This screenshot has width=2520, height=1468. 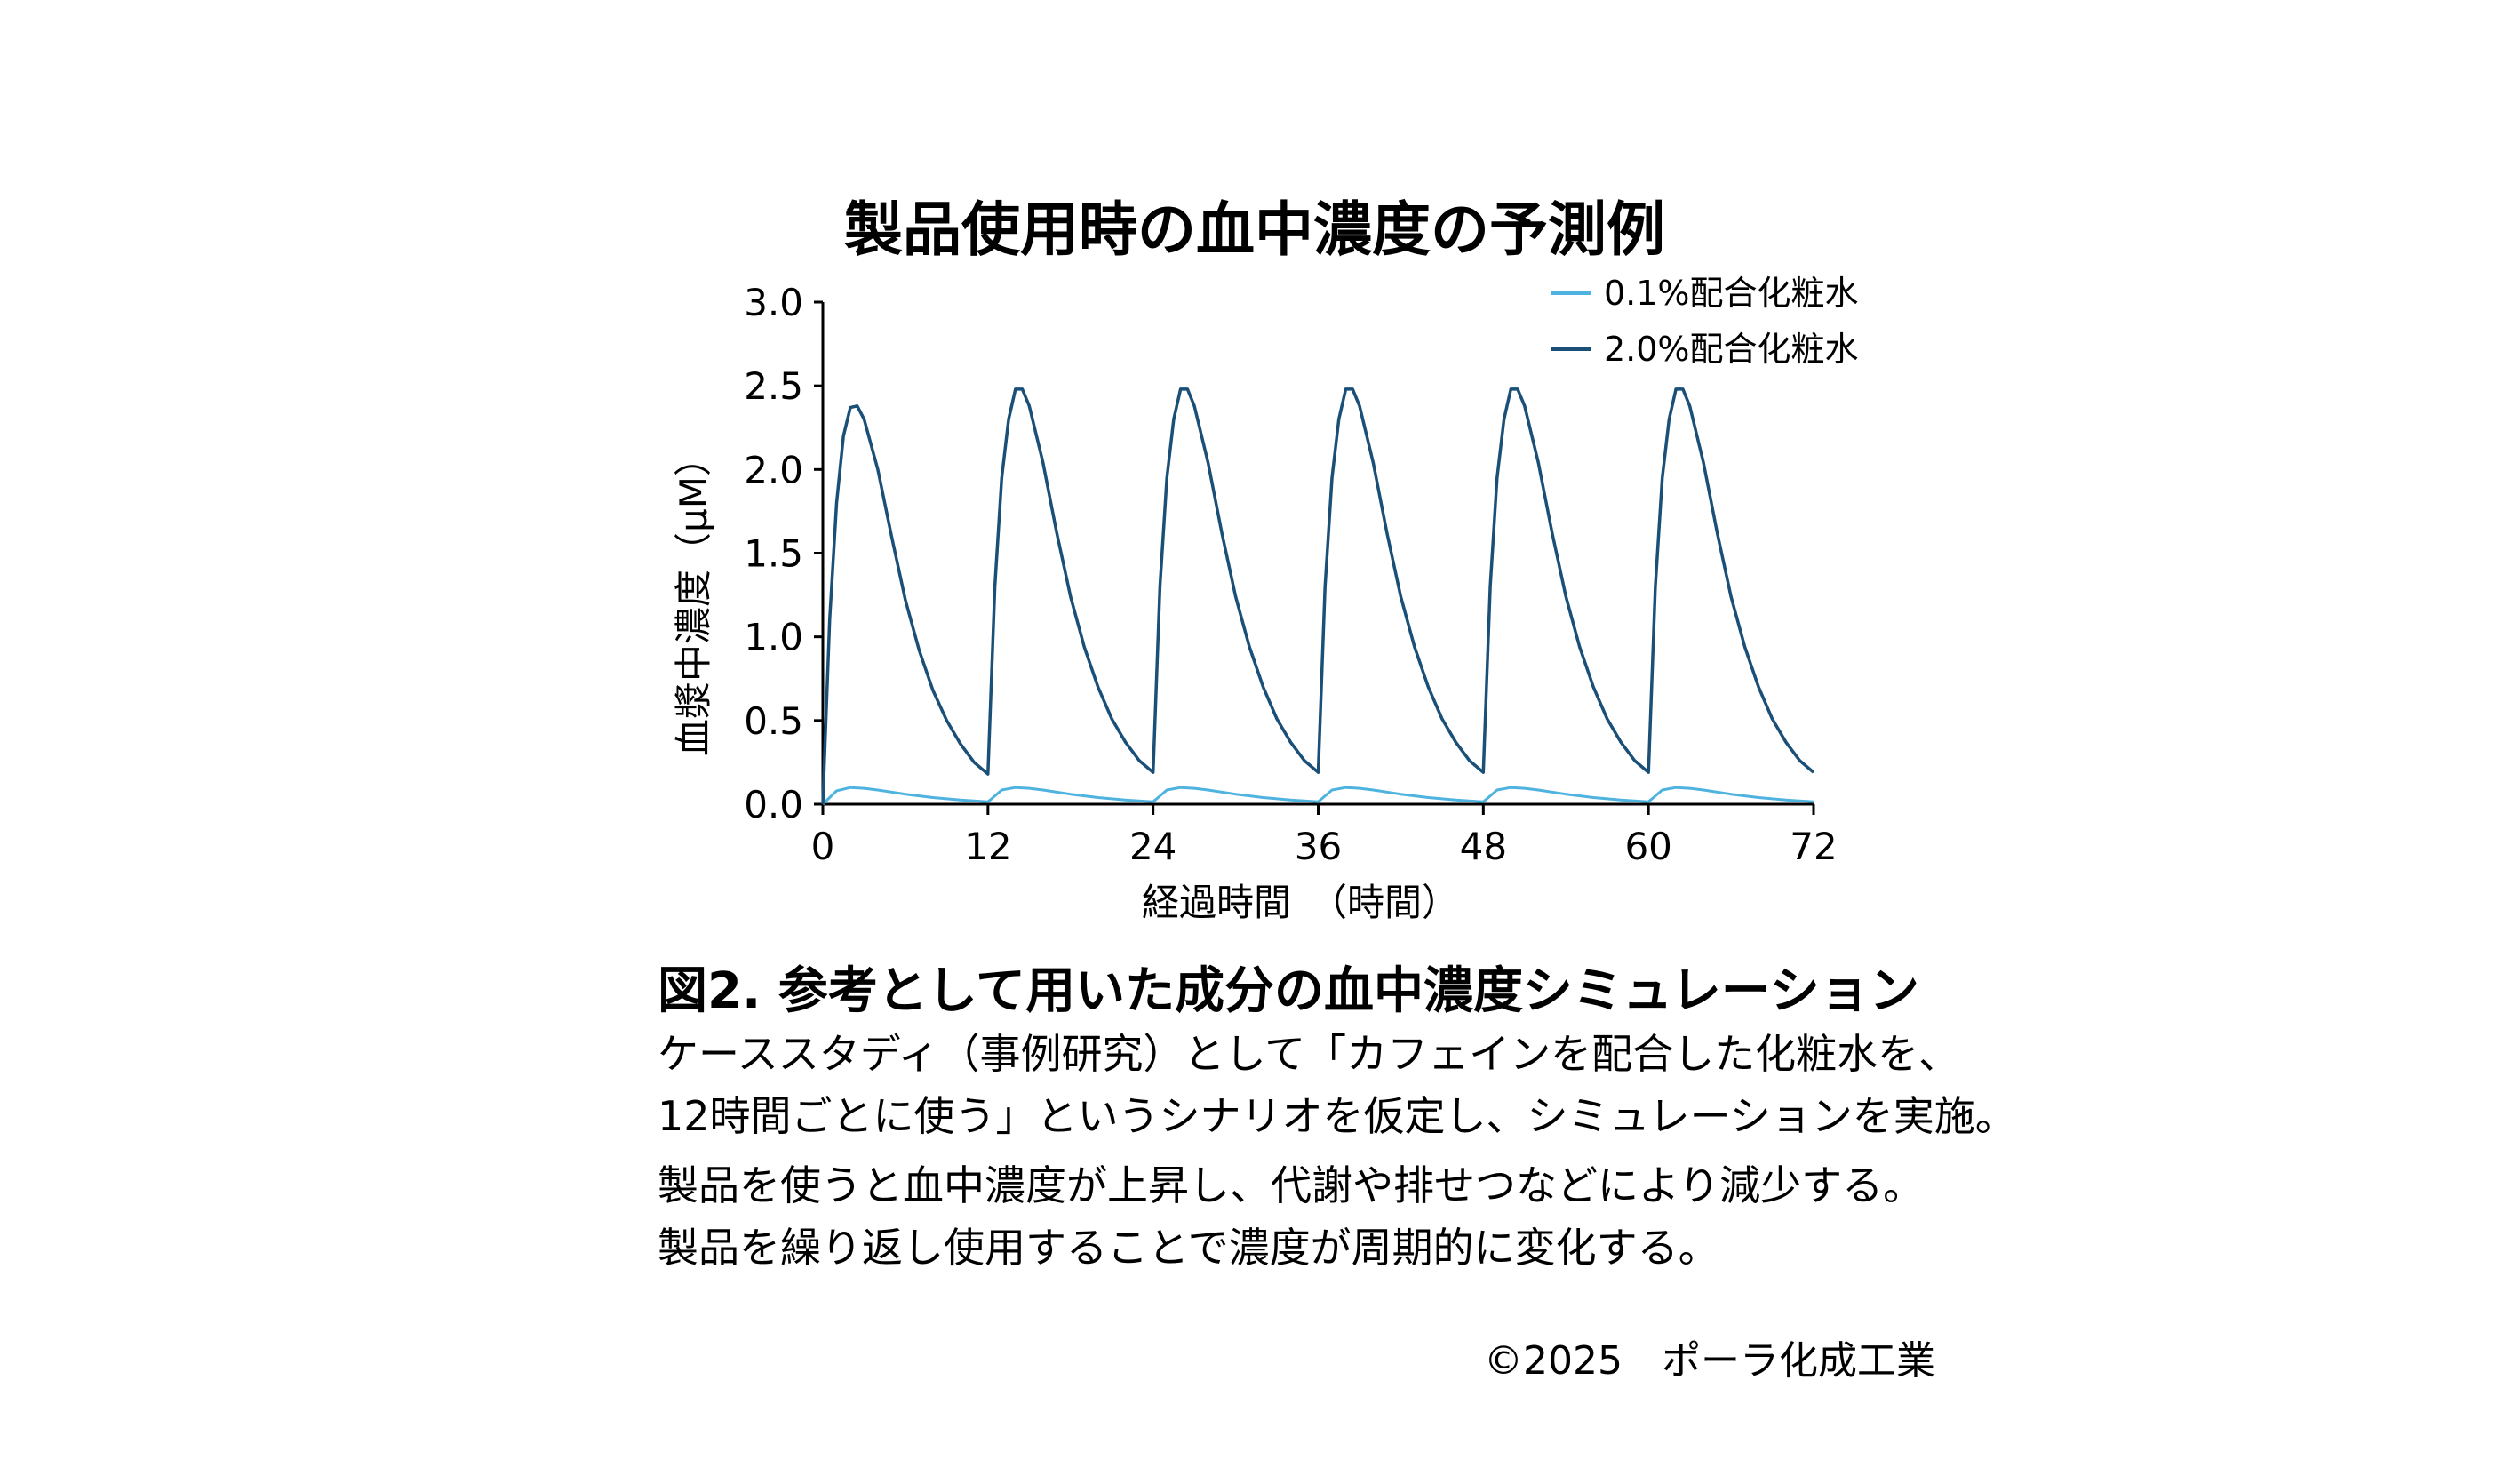 I want to click on y-tick-label: 2.0, so click(x=773, y=469).